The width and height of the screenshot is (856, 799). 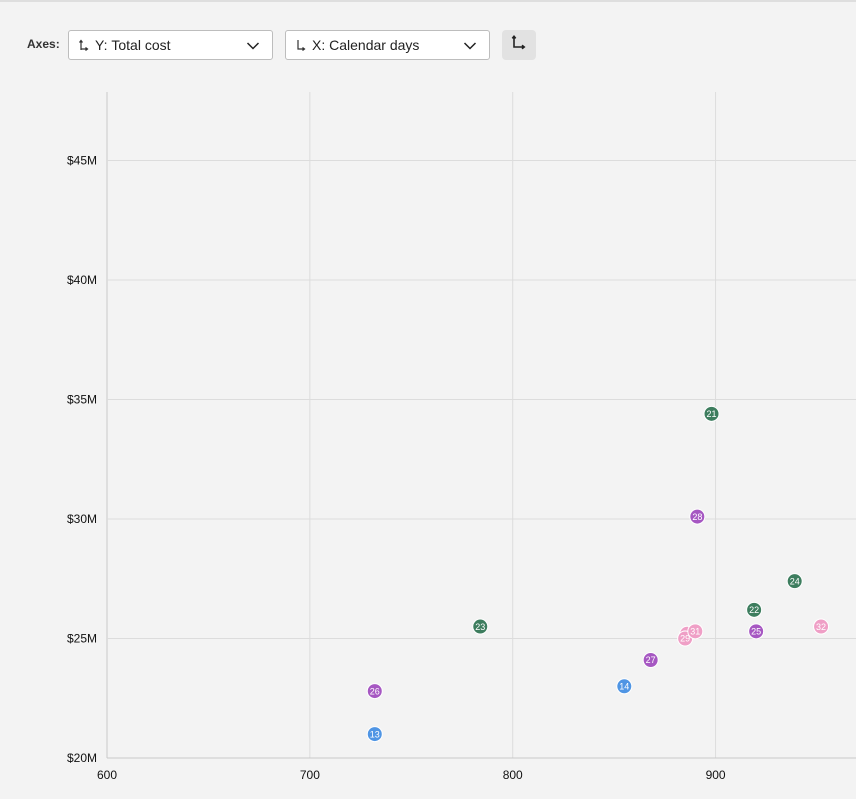 What do you see at coordinates (82, 280) in the screenshot?
I see `y-tick-label: $40M` at bounding box center [82, 280].